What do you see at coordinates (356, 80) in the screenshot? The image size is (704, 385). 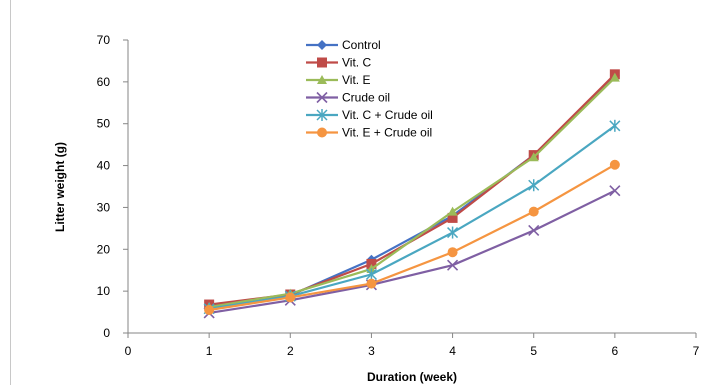 I see `legend-label: Vit. E` at bounding box center [356, 80].